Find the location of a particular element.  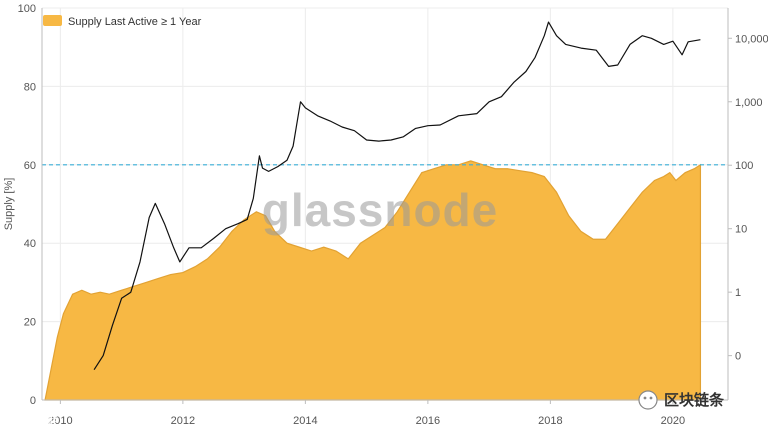

x-tick-label: 2014 is located at coordinates (305, 421).